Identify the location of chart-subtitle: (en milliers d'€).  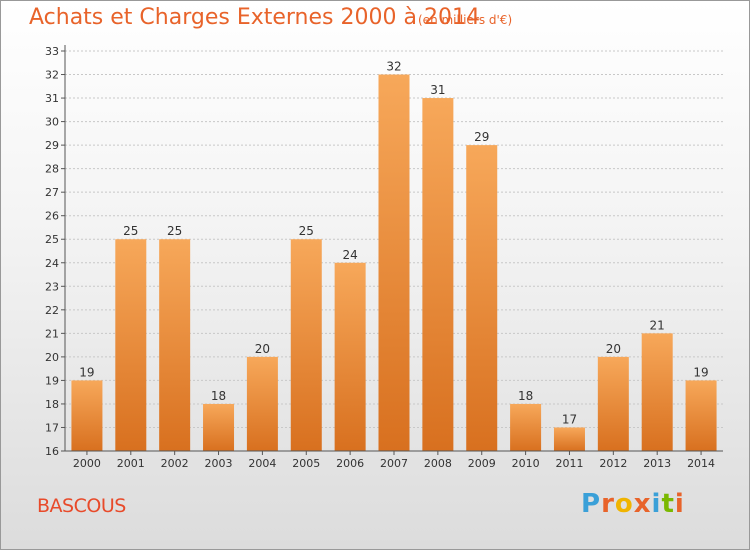
(465, 20).